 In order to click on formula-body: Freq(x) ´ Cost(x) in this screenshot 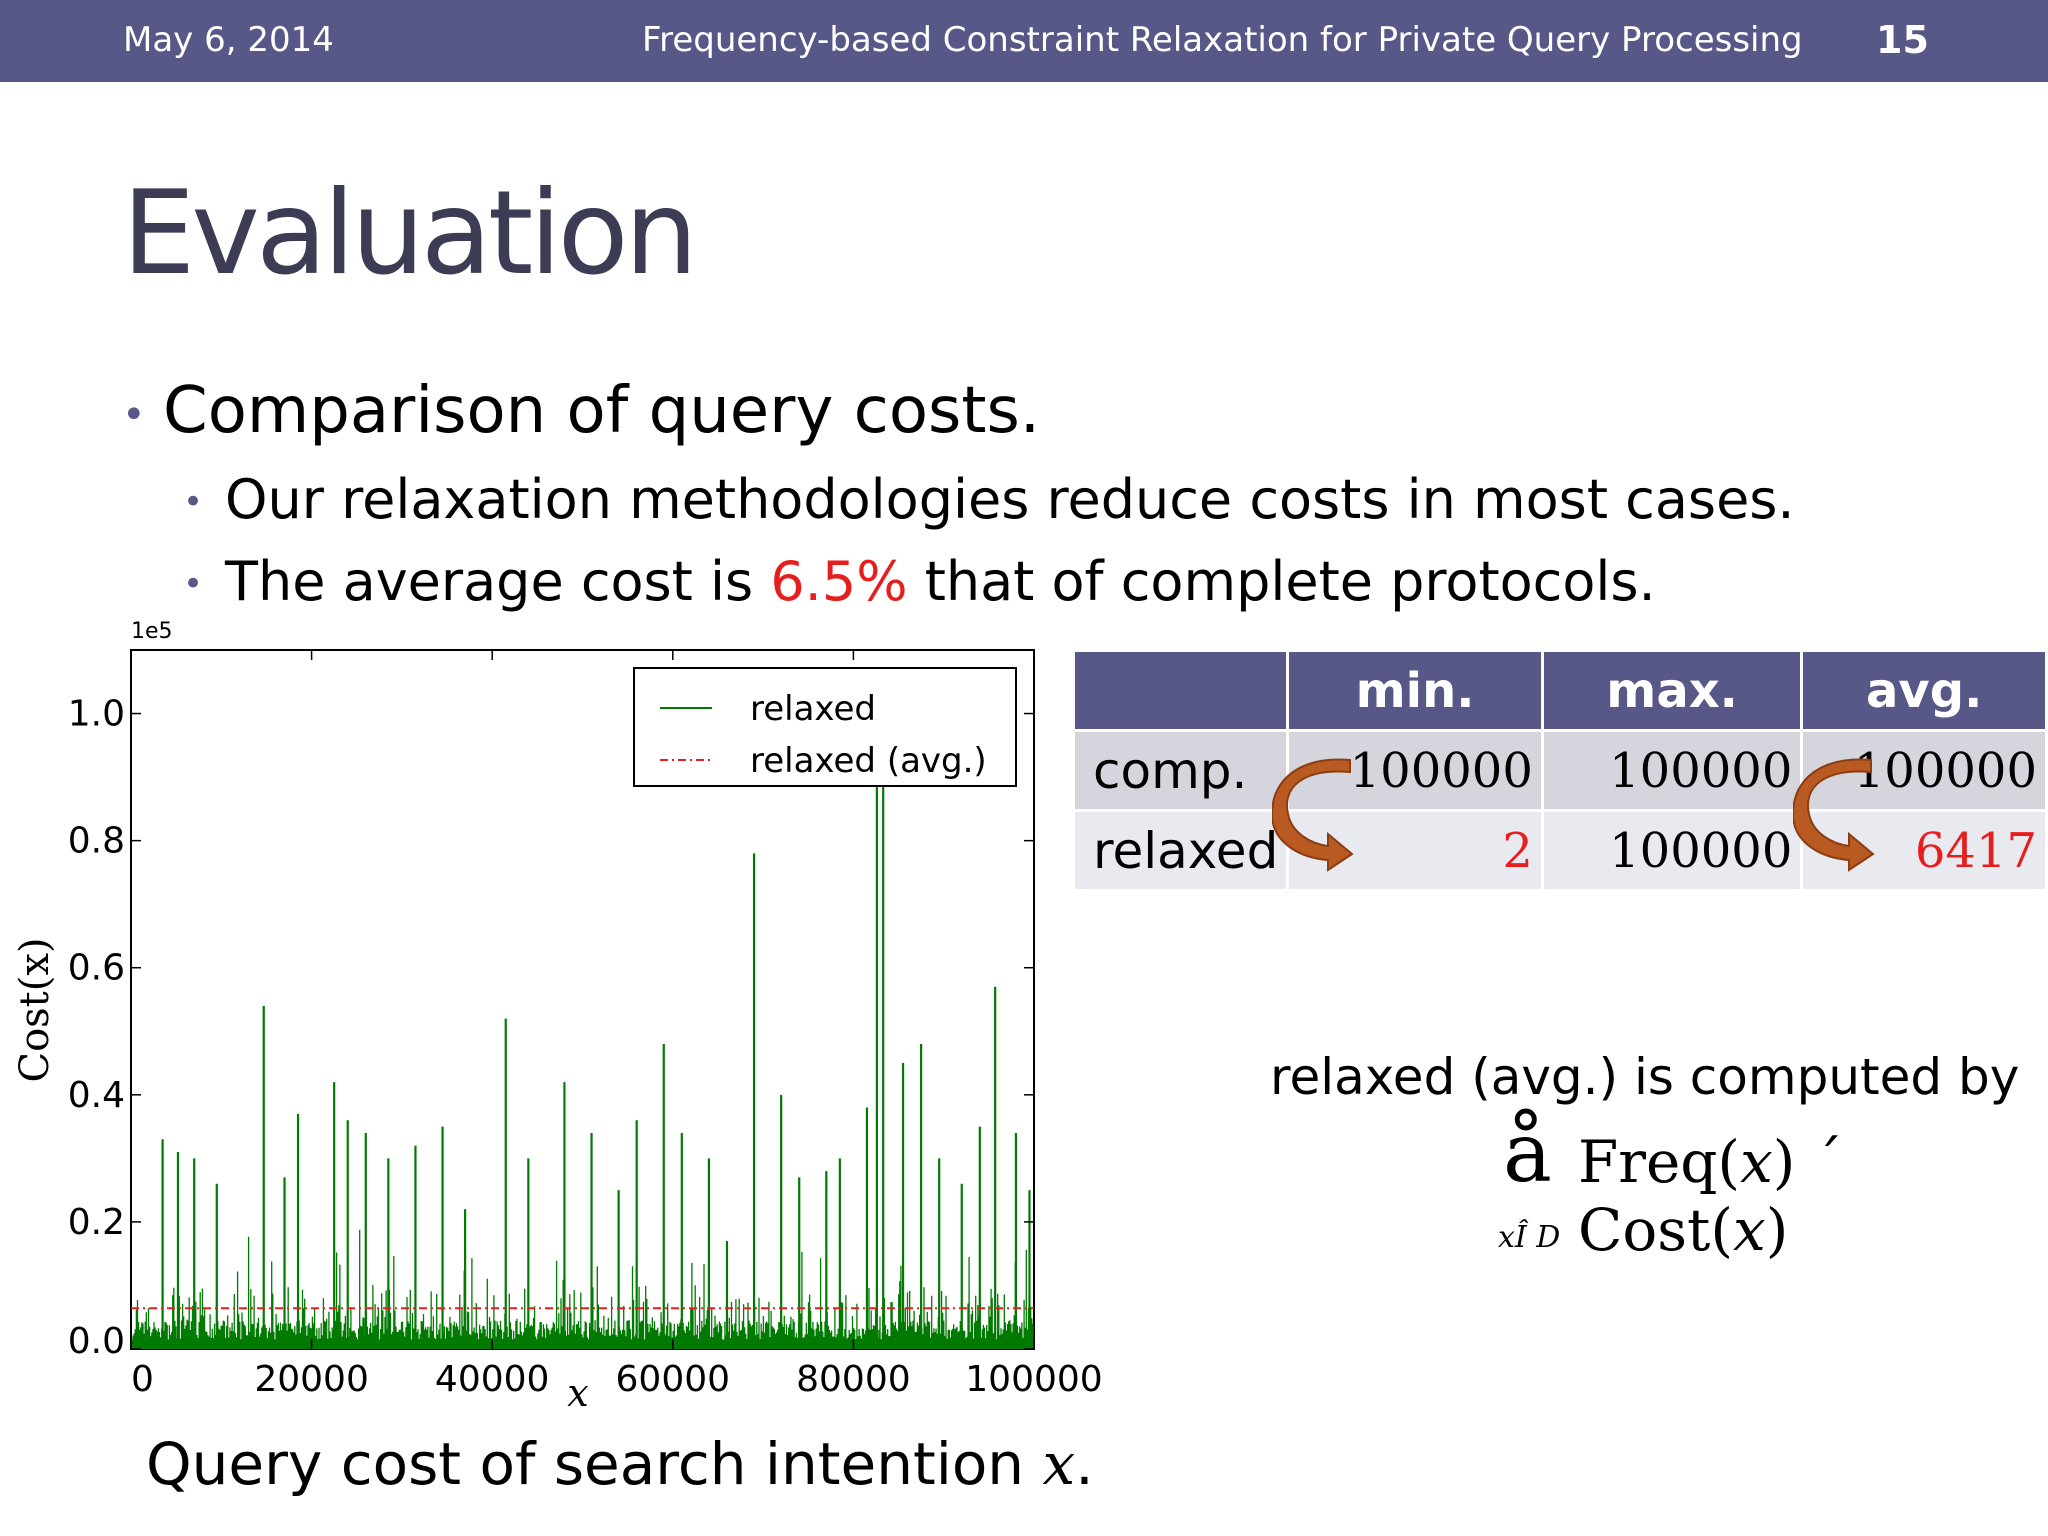, I will do `click(1813, 1196)`.